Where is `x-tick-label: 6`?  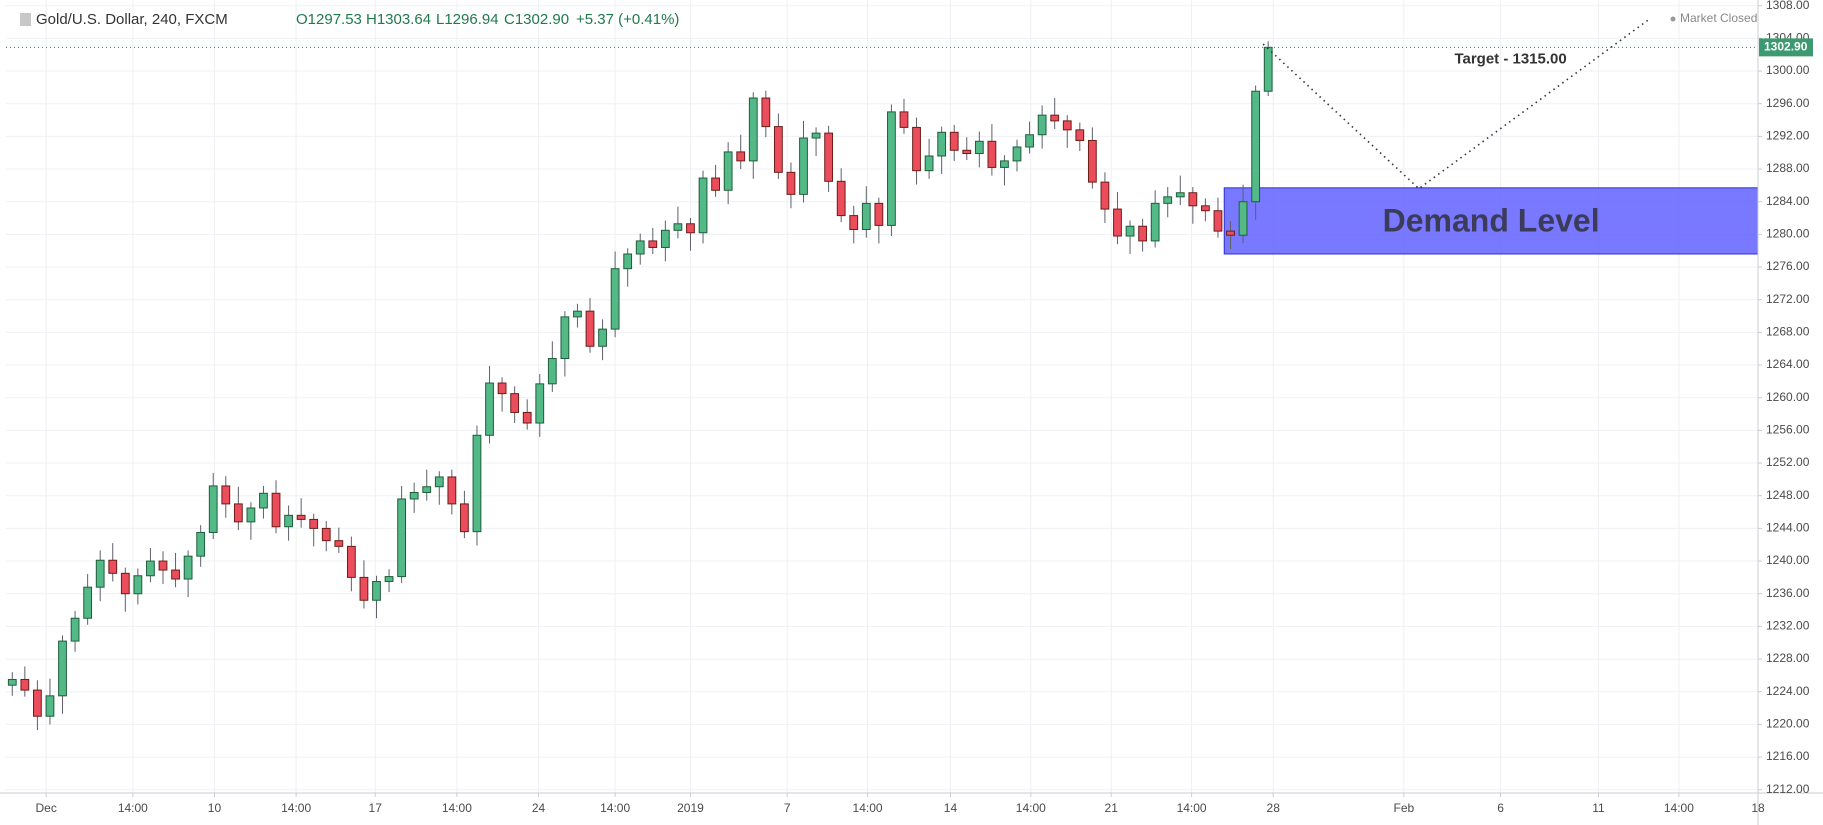
x-tick-label: 6 is located at coordinates (1500, 808).